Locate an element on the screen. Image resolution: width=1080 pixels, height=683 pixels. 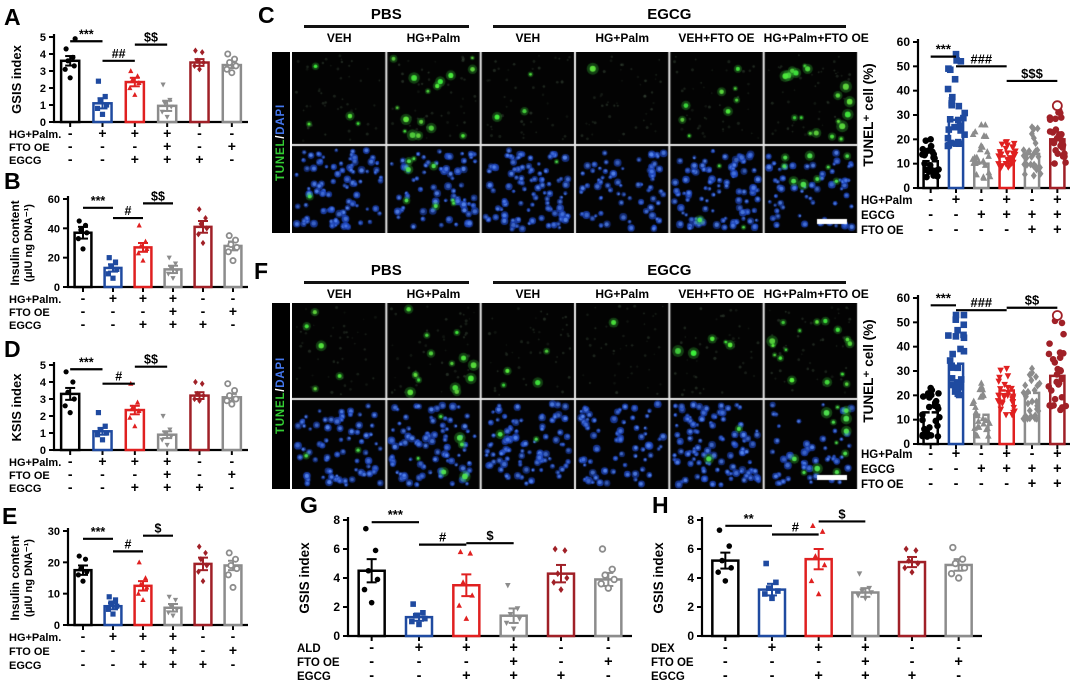
y-tick-label: 10 is located at coordinates (904, 164).